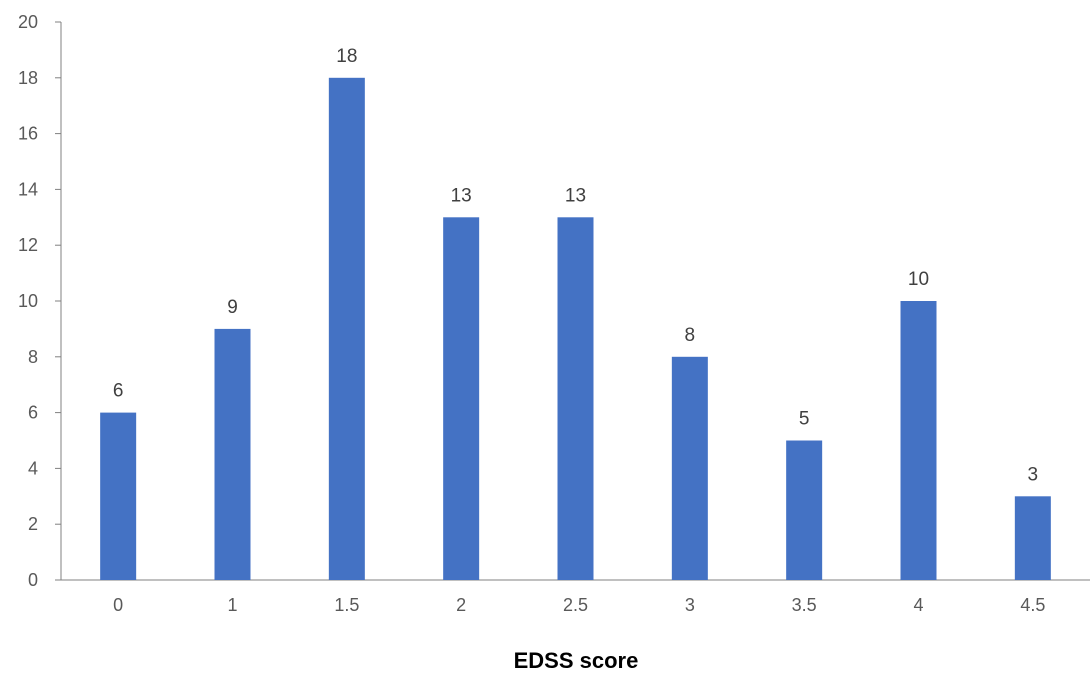  I want to click on bar-value-label: 18, so click(346, 56).